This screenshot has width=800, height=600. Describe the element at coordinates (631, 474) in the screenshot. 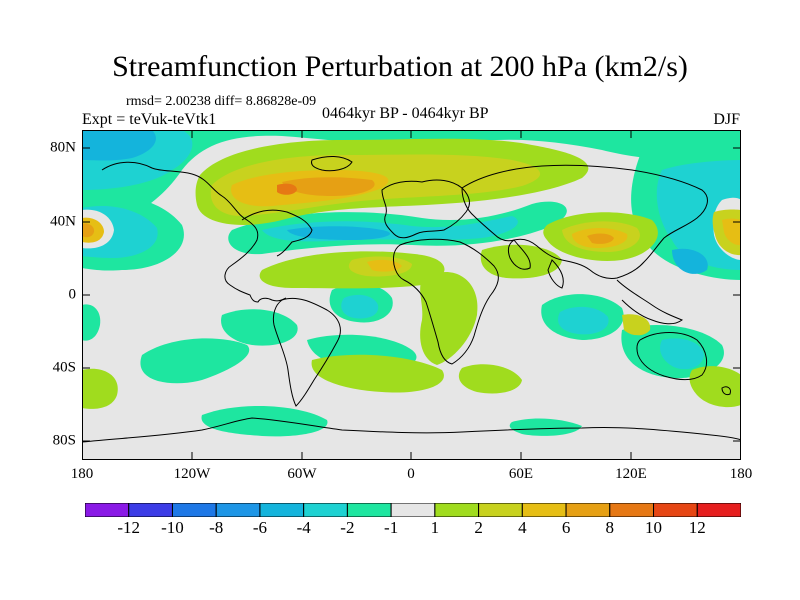

I see `x-tick-label: 120E` at that location.